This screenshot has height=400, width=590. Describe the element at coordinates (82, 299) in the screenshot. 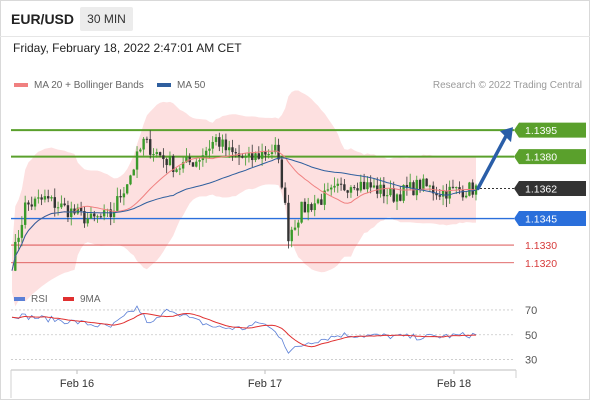

I see `legend-9ma: 9MA` at that location.